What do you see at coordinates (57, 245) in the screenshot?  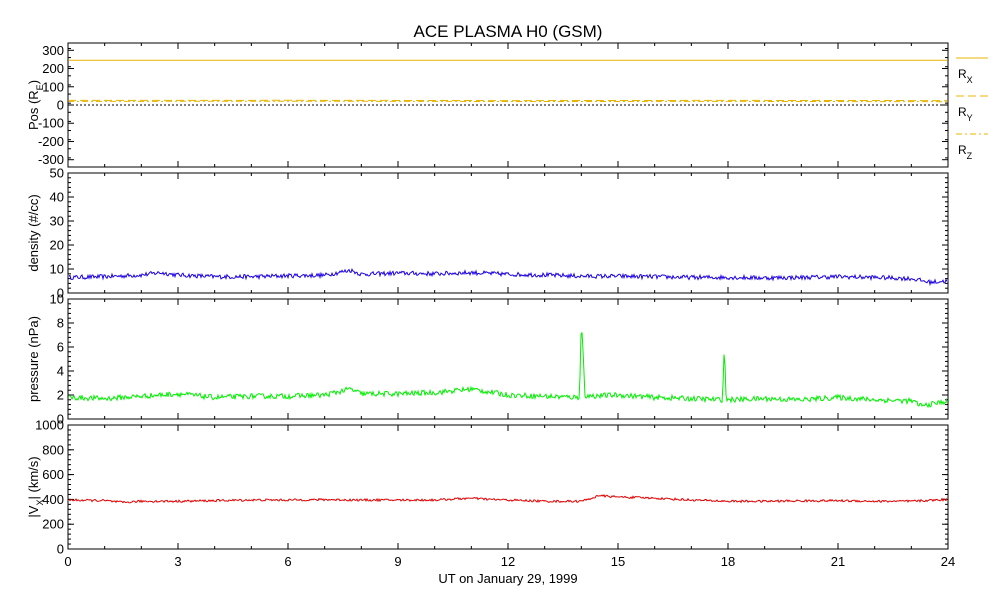 I see `y-tick-label: 20` at bounding box center [57, 245].